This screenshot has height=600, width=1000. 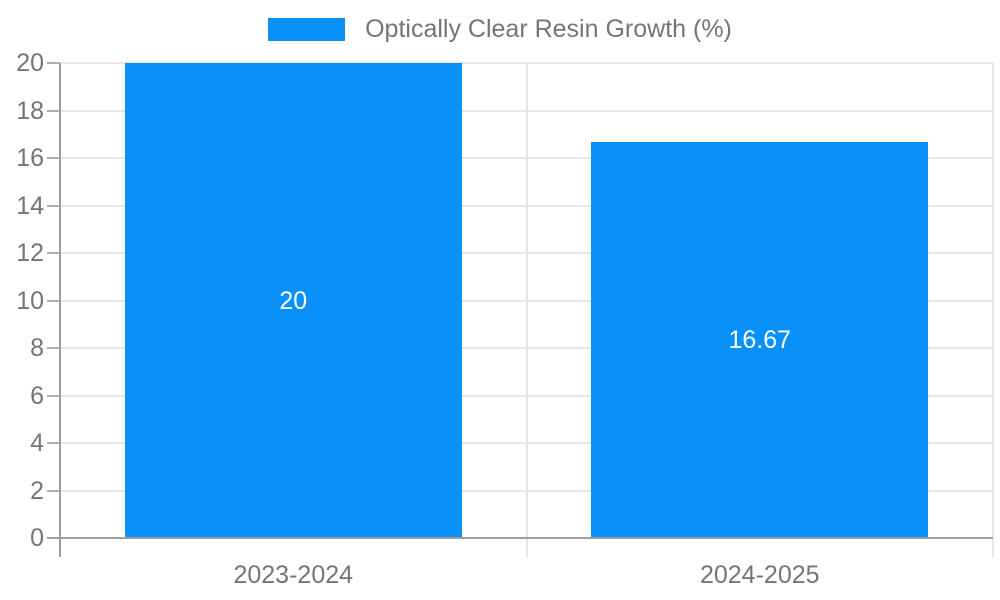 I want to click on y-tick-label: 10, so click(x=30, y=300).